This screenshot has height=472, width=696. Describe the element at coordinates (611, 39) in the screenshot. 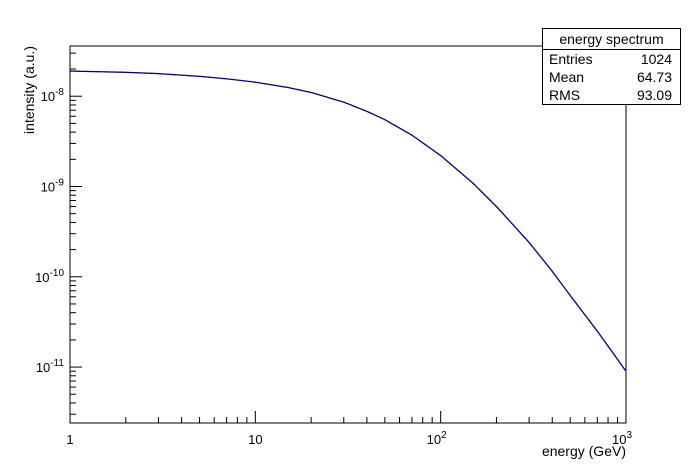

I see `stats-title: energy spectrum` at that location.